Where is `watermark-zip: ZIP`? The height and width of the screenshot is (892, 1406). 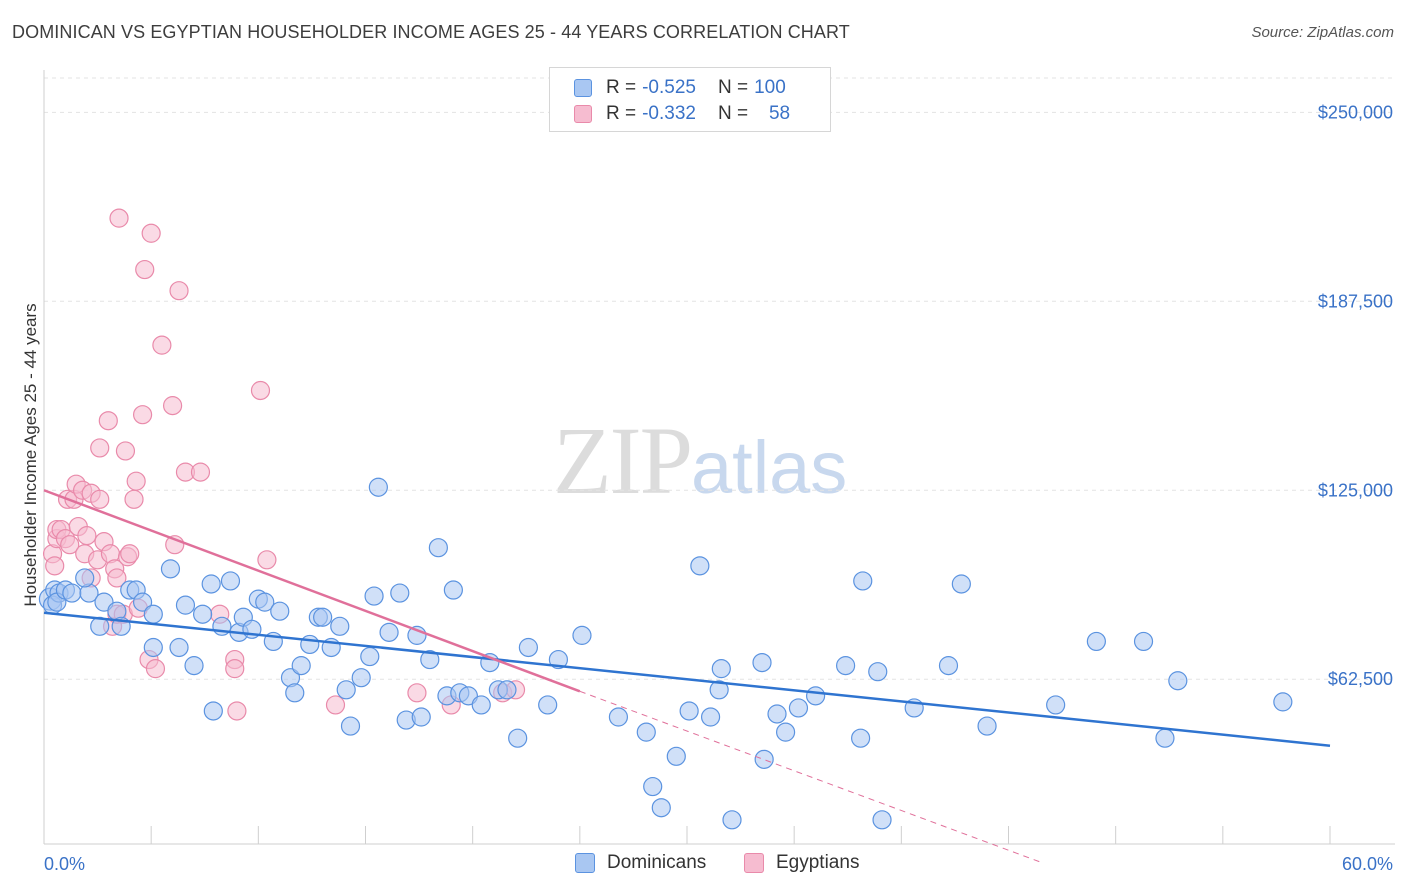
watermark-zip: ZIP is located at coordinates (623, 460).